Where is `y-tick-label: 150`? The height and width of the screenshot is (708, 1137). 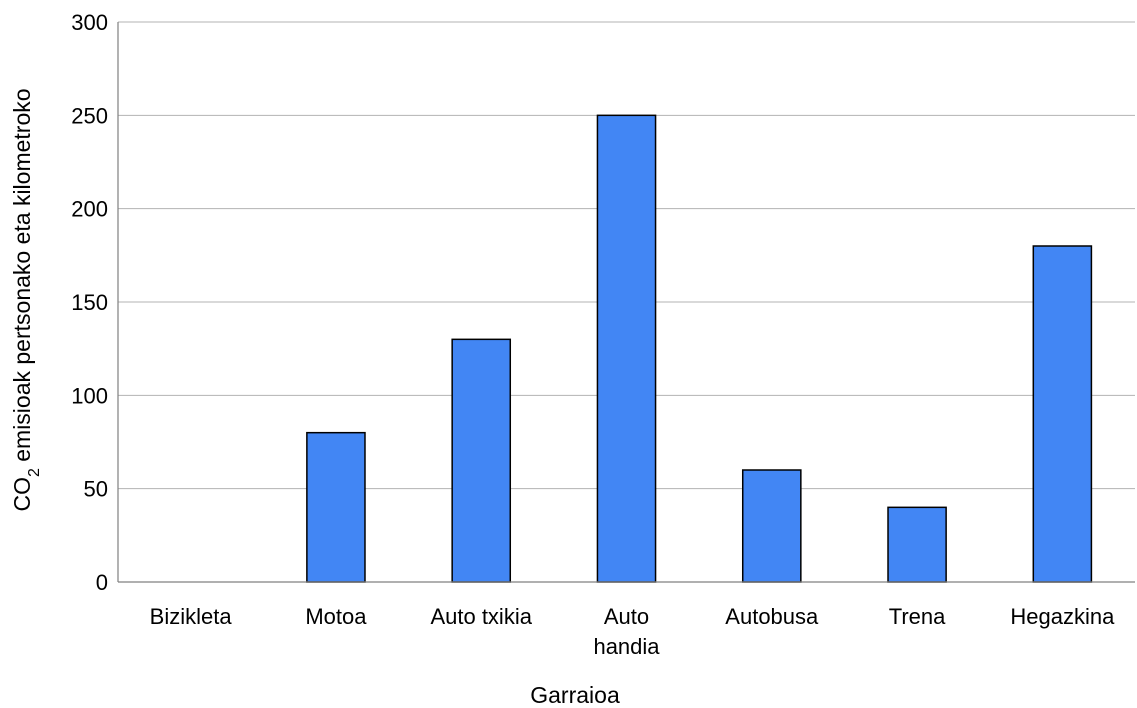 y-tick-label: 150 is located at coordinates (89, 302).